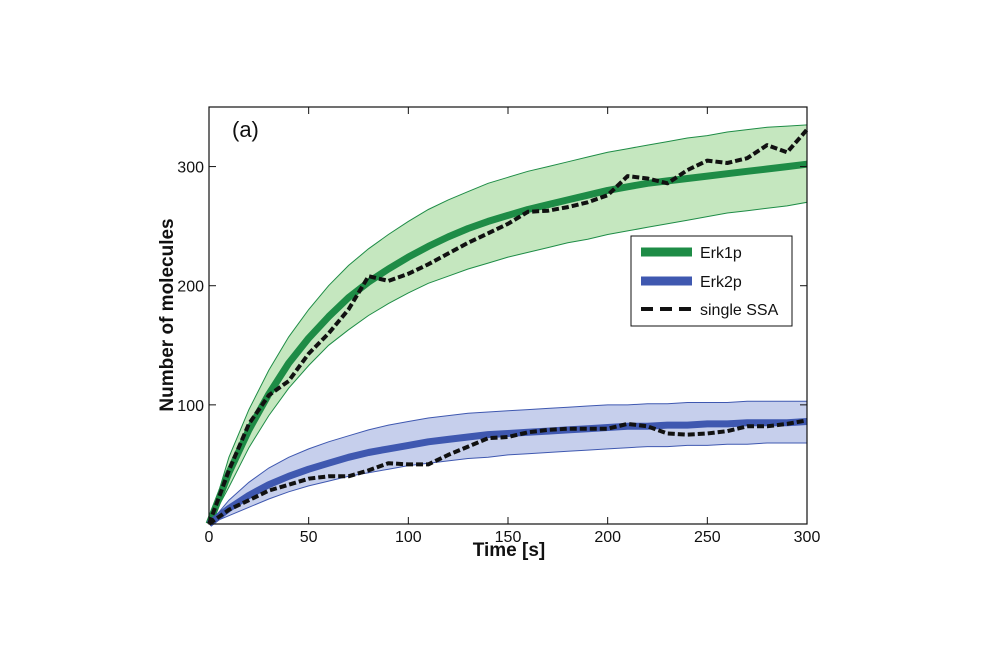 The height and width of the screenshot is (666, 1000). Describe the element at coordinates (309, 537) in the screenshot. I see `x-tick-label: 50` at that location.